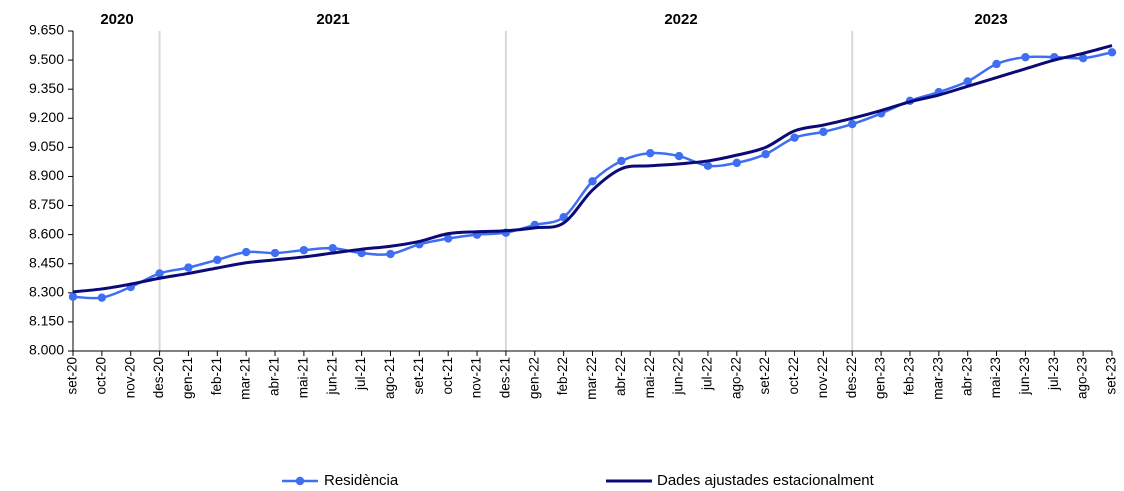 The image size is (1124, 491). I want to click on x-tick-label: des-20, so click(158, 377).